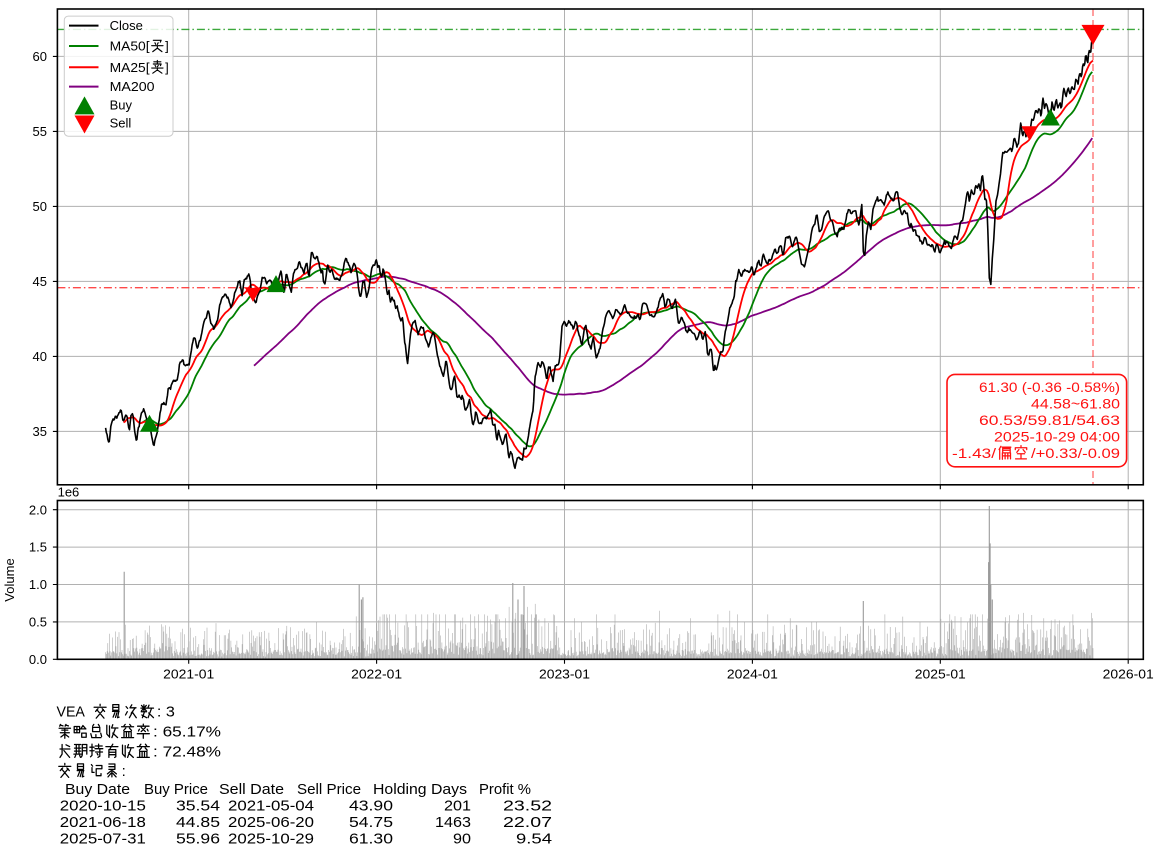 The width and height of the screenshot is (1162, 857). I want to click on svg-text:: 65.17%: : 65.17%, so click(187, 732).